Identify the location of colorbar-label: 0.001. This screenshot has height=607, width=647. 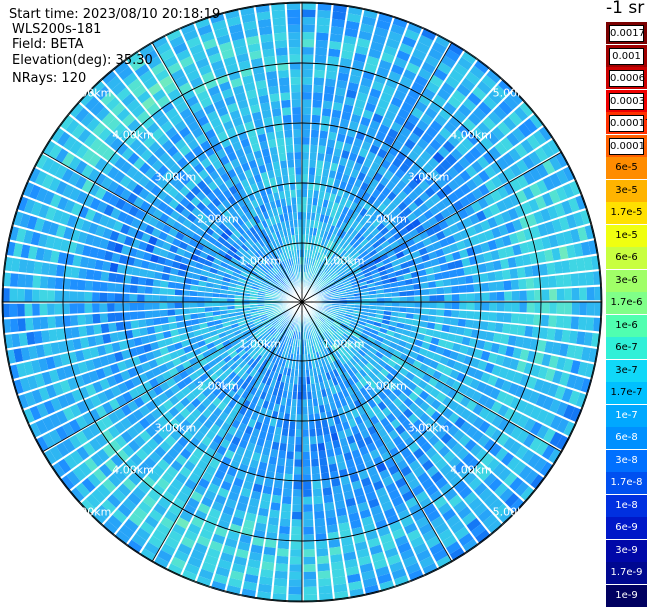
(626, 56).